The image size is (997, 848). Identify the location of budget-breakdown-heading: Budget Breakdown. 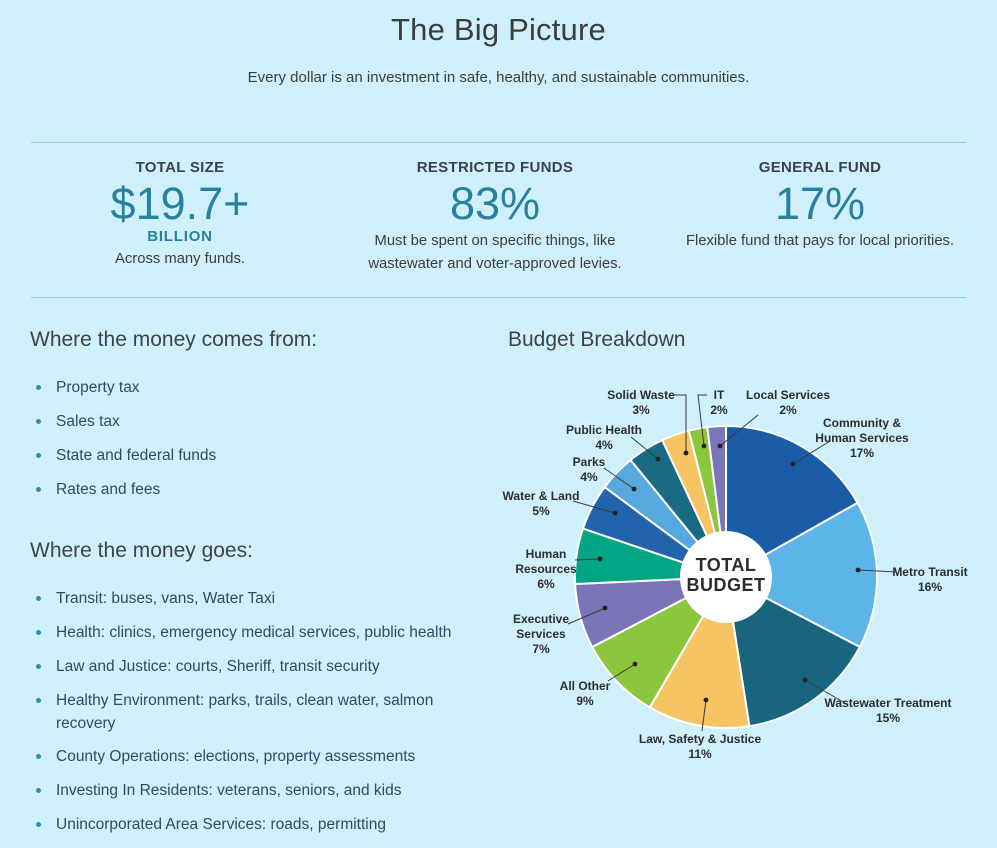
(597, 339).